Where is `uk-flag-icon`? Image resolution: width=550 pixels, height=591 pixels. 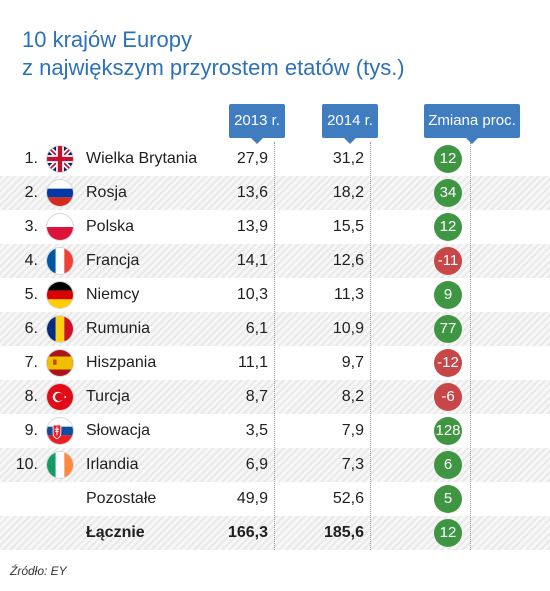
uk-flag-icon is located at coordinates (60, 159).